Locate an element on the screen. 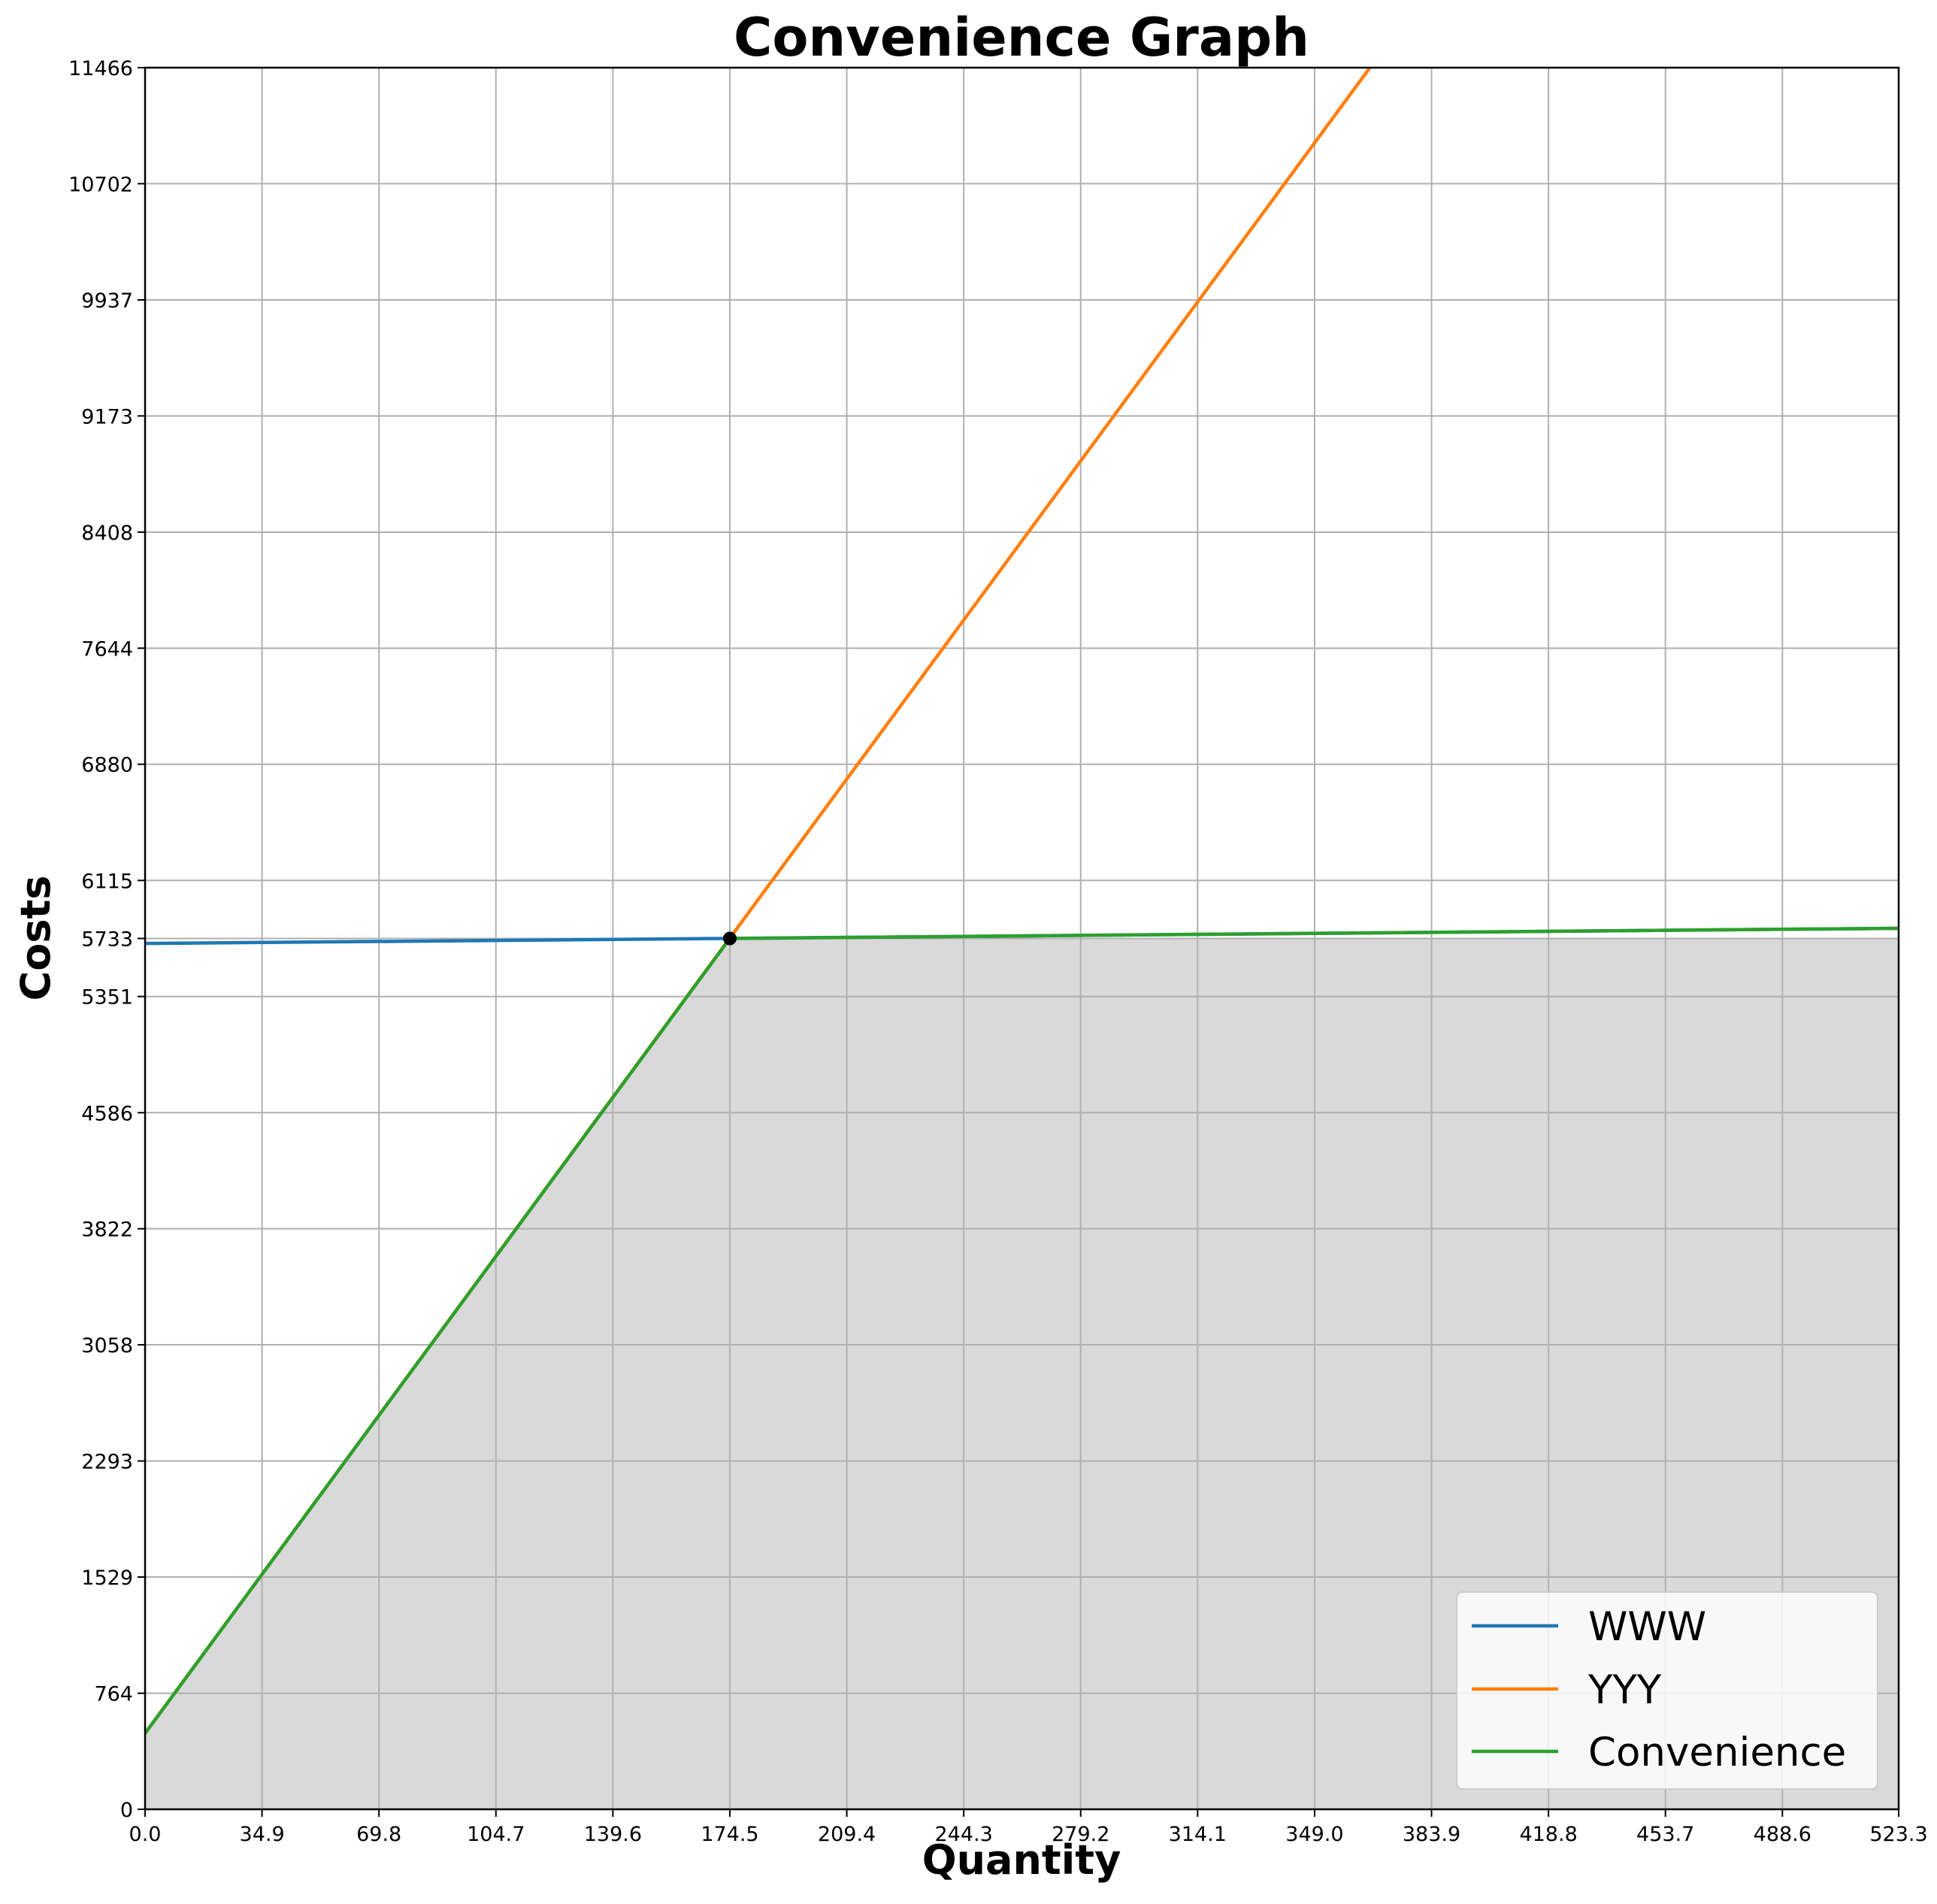  x-tick-label: 244.3 is located at coordinates (964, 1834).